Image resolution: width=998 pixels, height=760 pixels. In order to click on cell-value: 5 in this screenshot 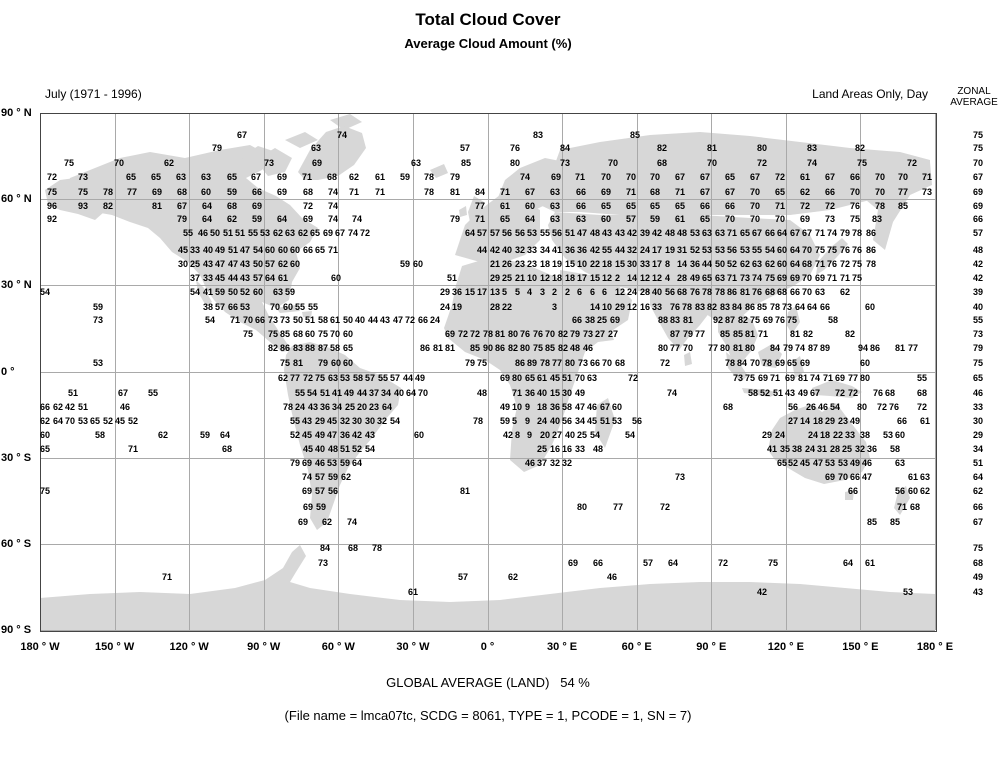, I will do `click(505, 292)`.